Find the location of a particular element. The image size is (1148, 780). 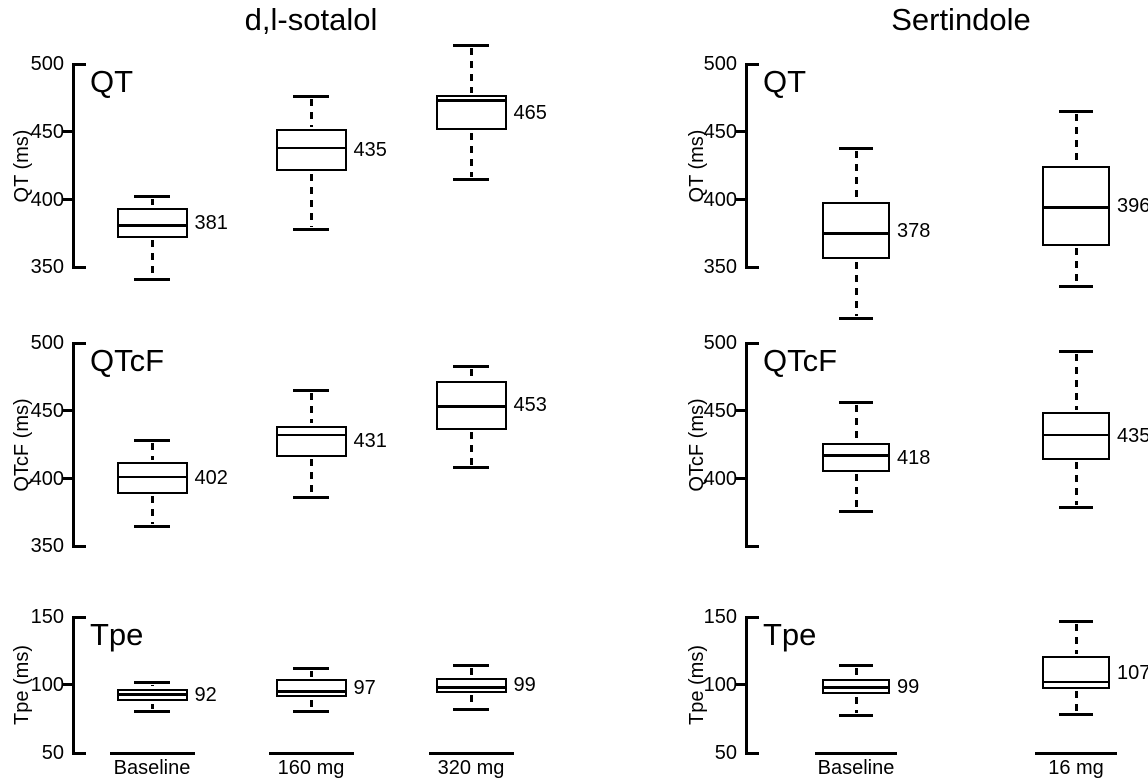

column-title-sotalol: d,l-sotalol is located at coordinates (311, 19).